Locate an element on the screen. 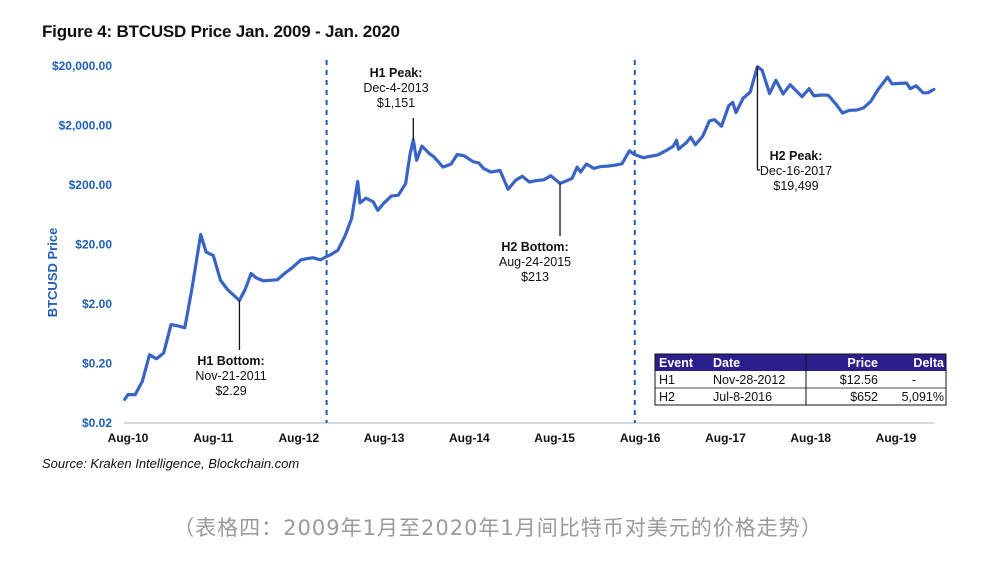 Image resolution: width=996 pixels, height=574 pixels. annotation-price: $19,499 is located at coordinates (795, 186).